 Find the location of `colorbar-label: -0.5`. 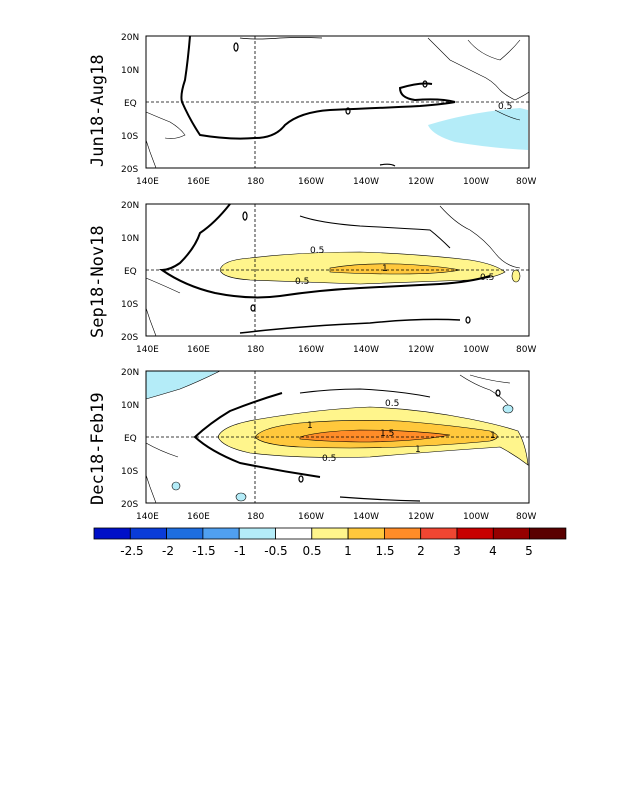

colorbar-label: -0.5 is located at coordinates (275, 551).